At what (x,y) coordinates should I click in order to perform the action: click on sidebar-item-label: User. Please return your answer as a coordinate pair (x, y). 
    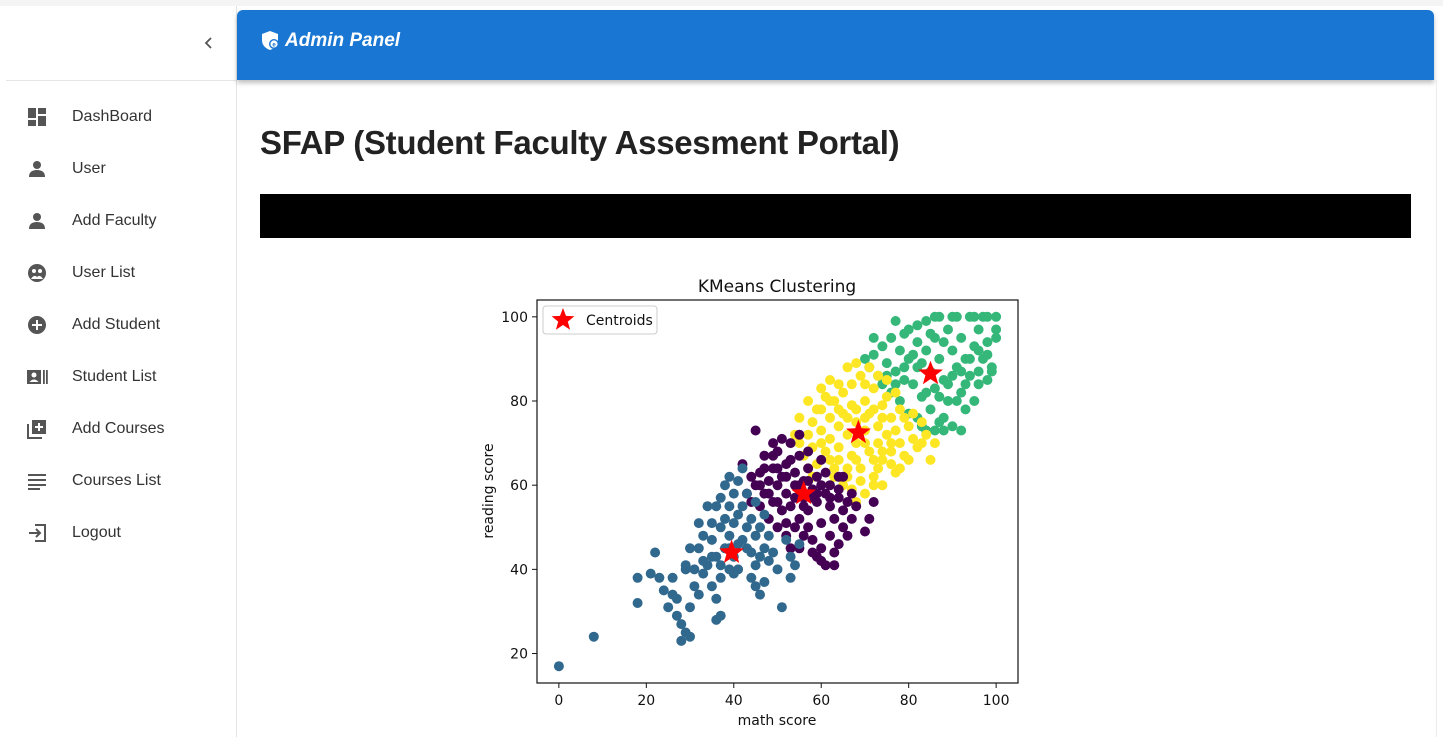
    Looking at the image, I should click on (89, 168).